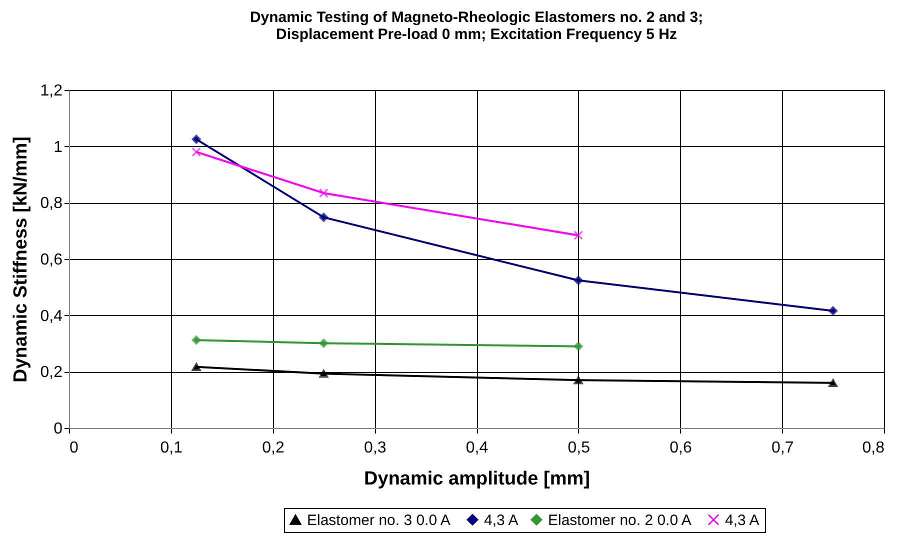 The width and height of the screenshot is (920, 558). What do you see at coordinates (620, 520) in the screenshot?
I see `legend-label: Elastomer no. 2 0.0 A` at bounding box center [620, 520].